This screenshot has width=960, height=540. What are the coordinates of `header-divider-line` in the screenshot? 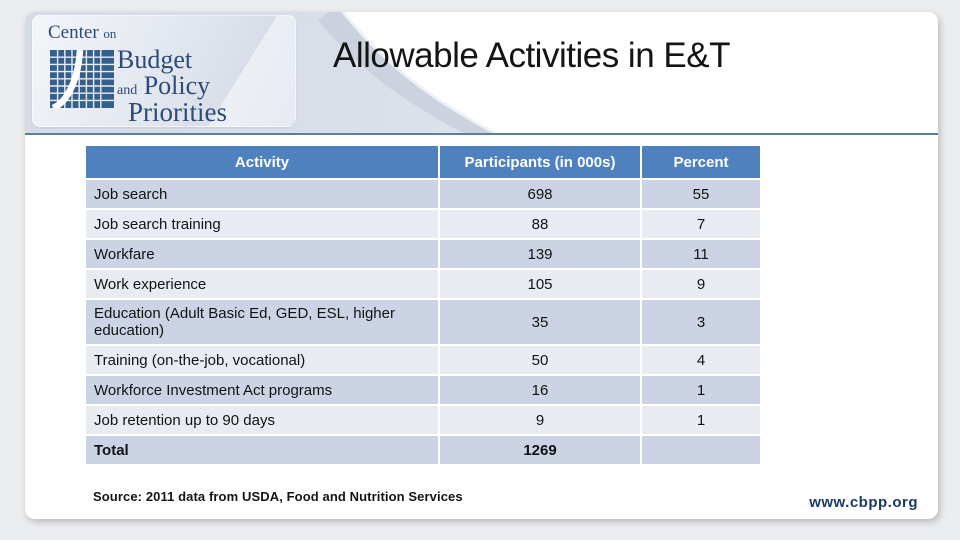 It's located at (481, 134).